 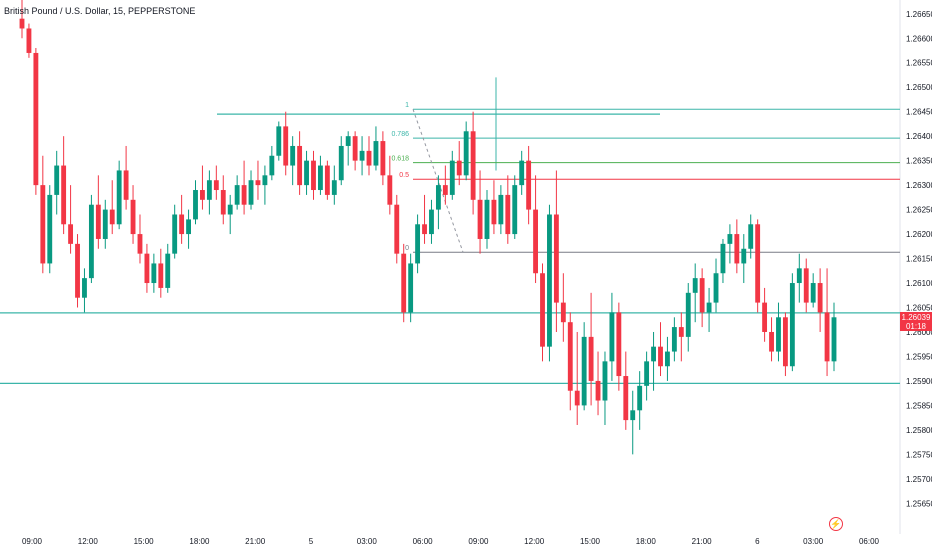 What do you see at coordinates (919, 14) in the screenshot?
I see `price-tick-label: 1.26650` at bounding box center [919, 14].